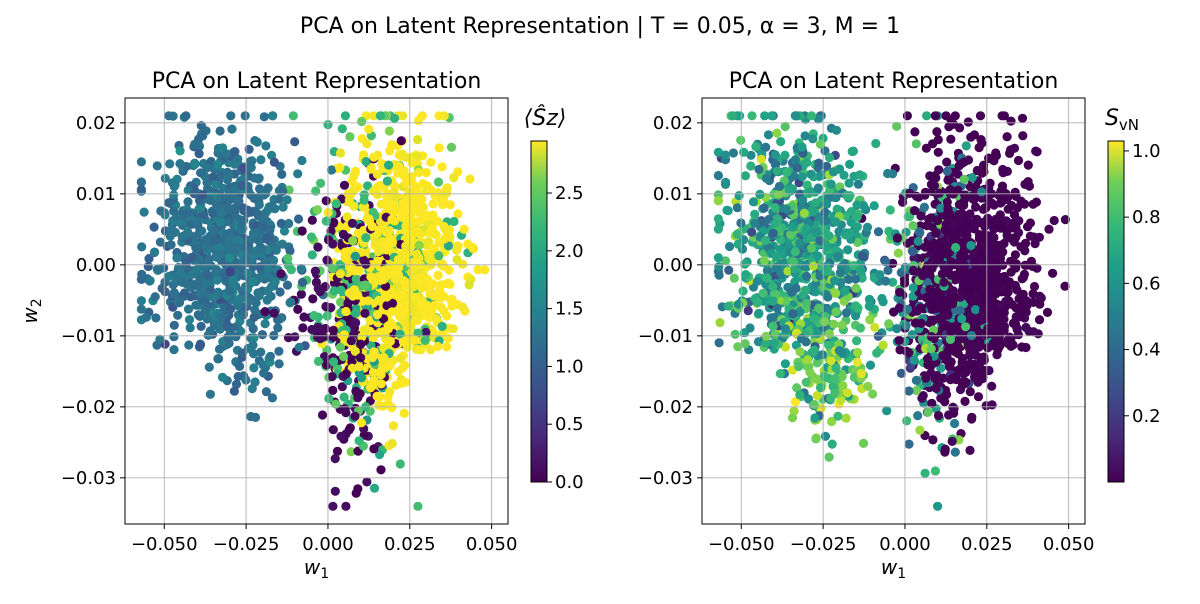 Image resolution: width=1200 pixels, height=604 pixels. What do you see at coordinates (741, 544) in the screenshot?
I see `x-tick-label: −0.050` at bounding box center [741, 544].